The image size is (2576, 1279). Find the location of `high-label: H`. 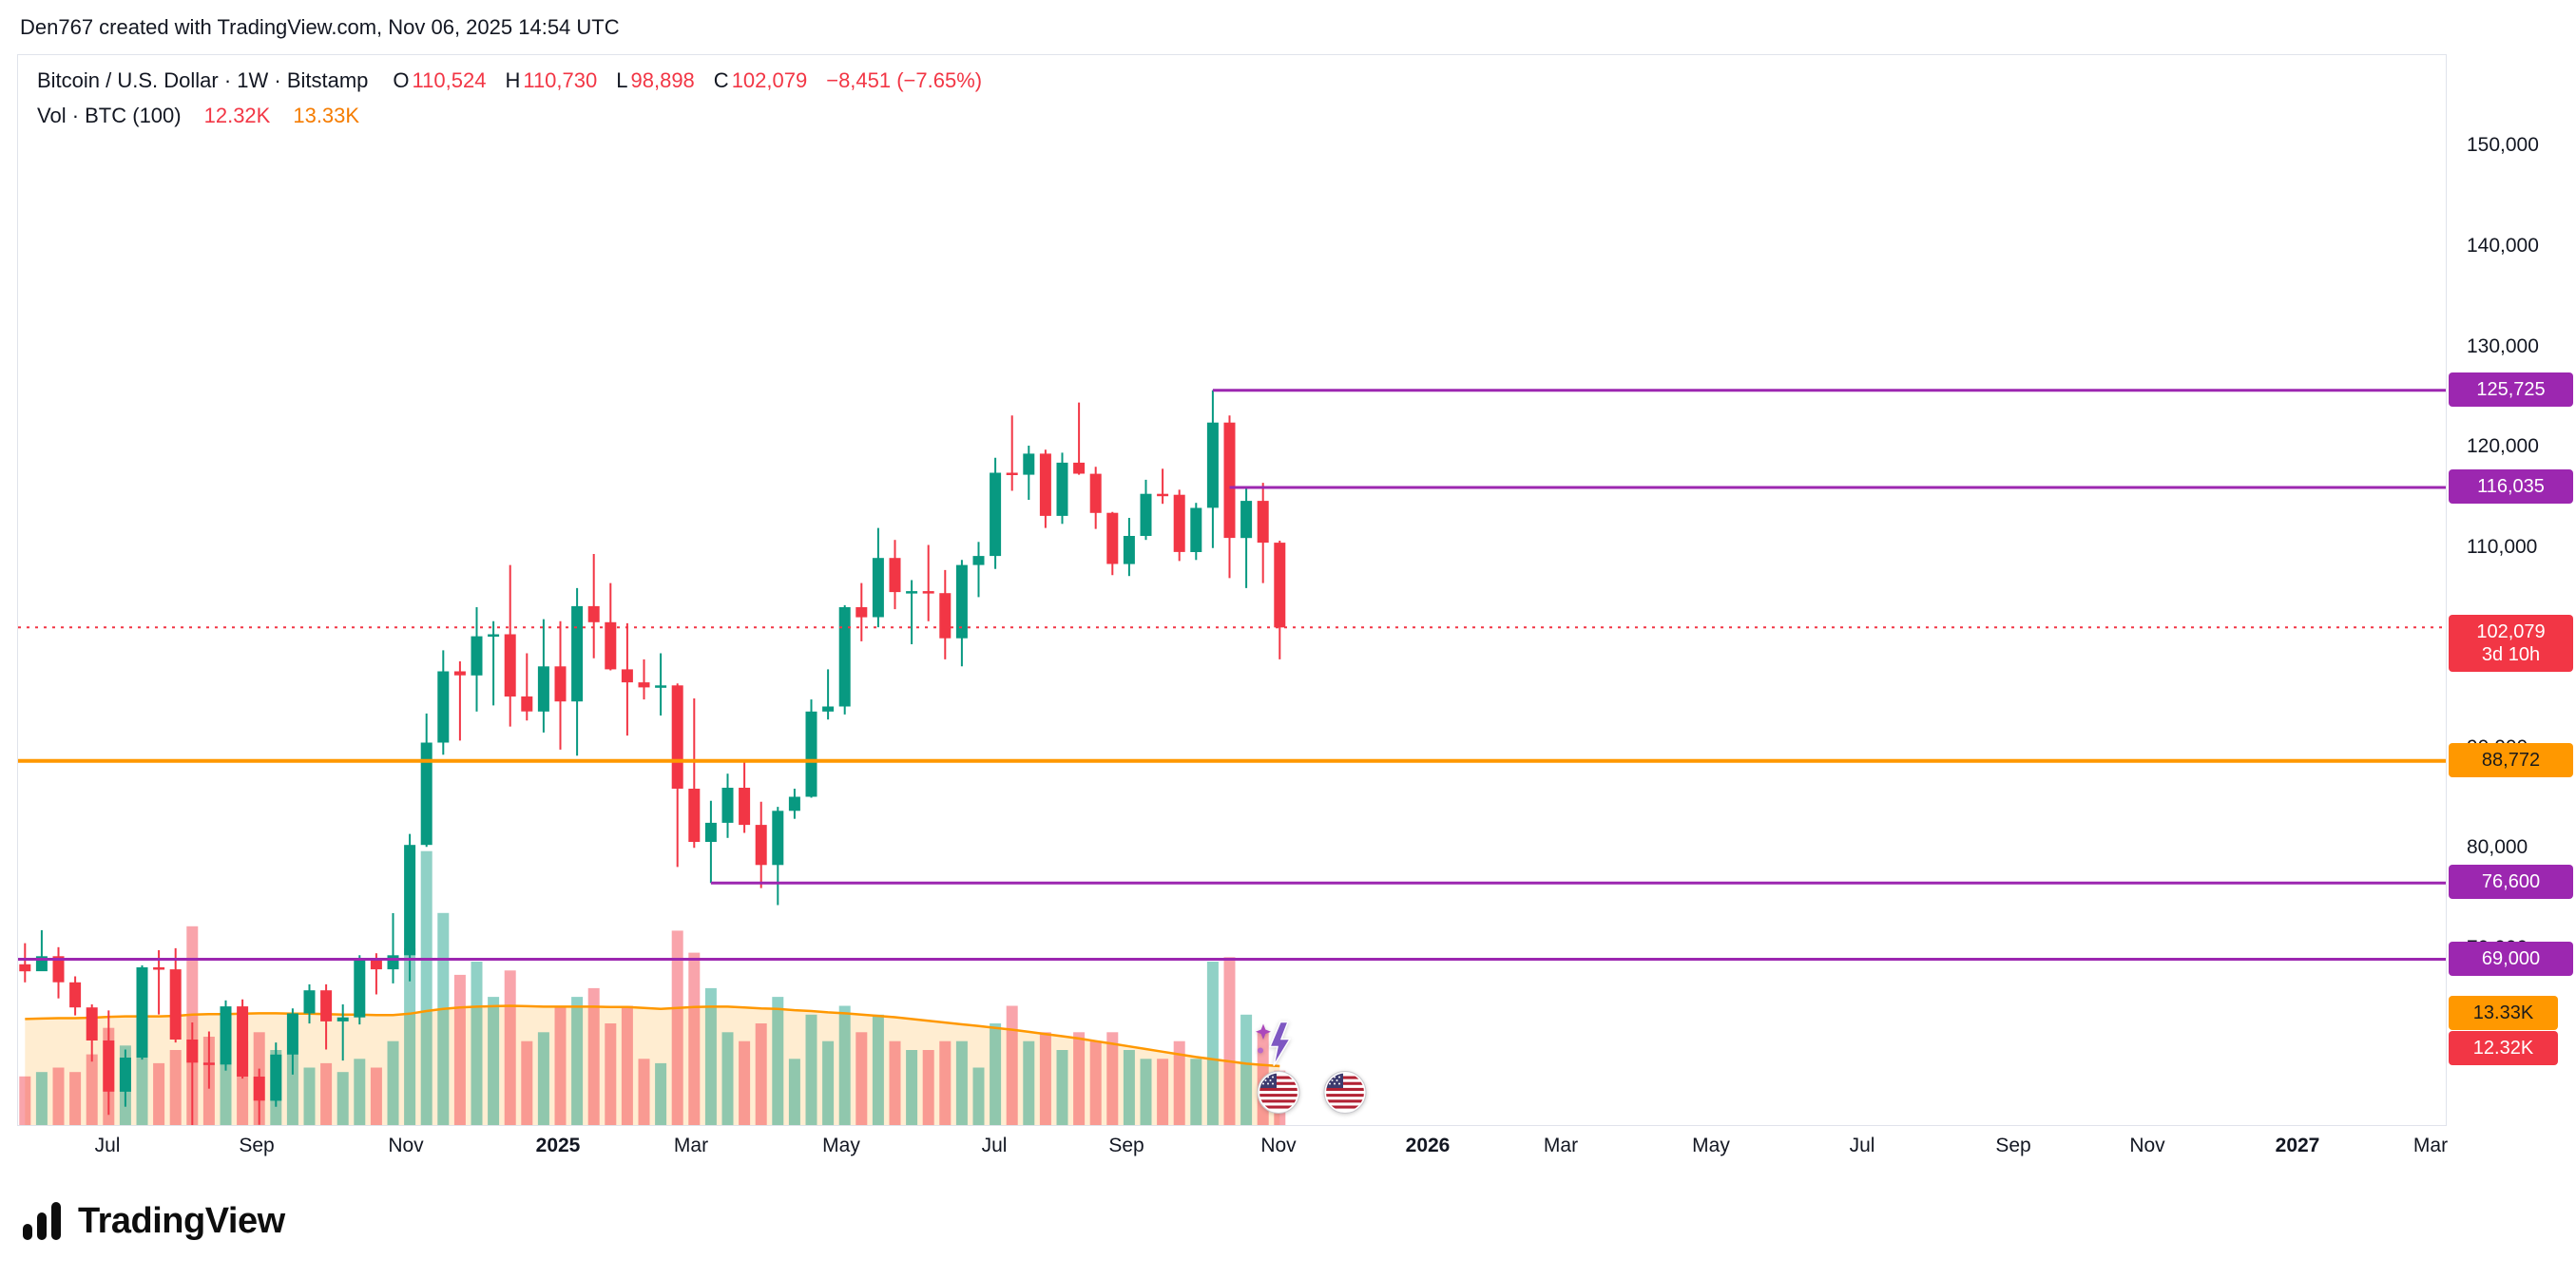

high-label: H is located at coordinates (513, 80).